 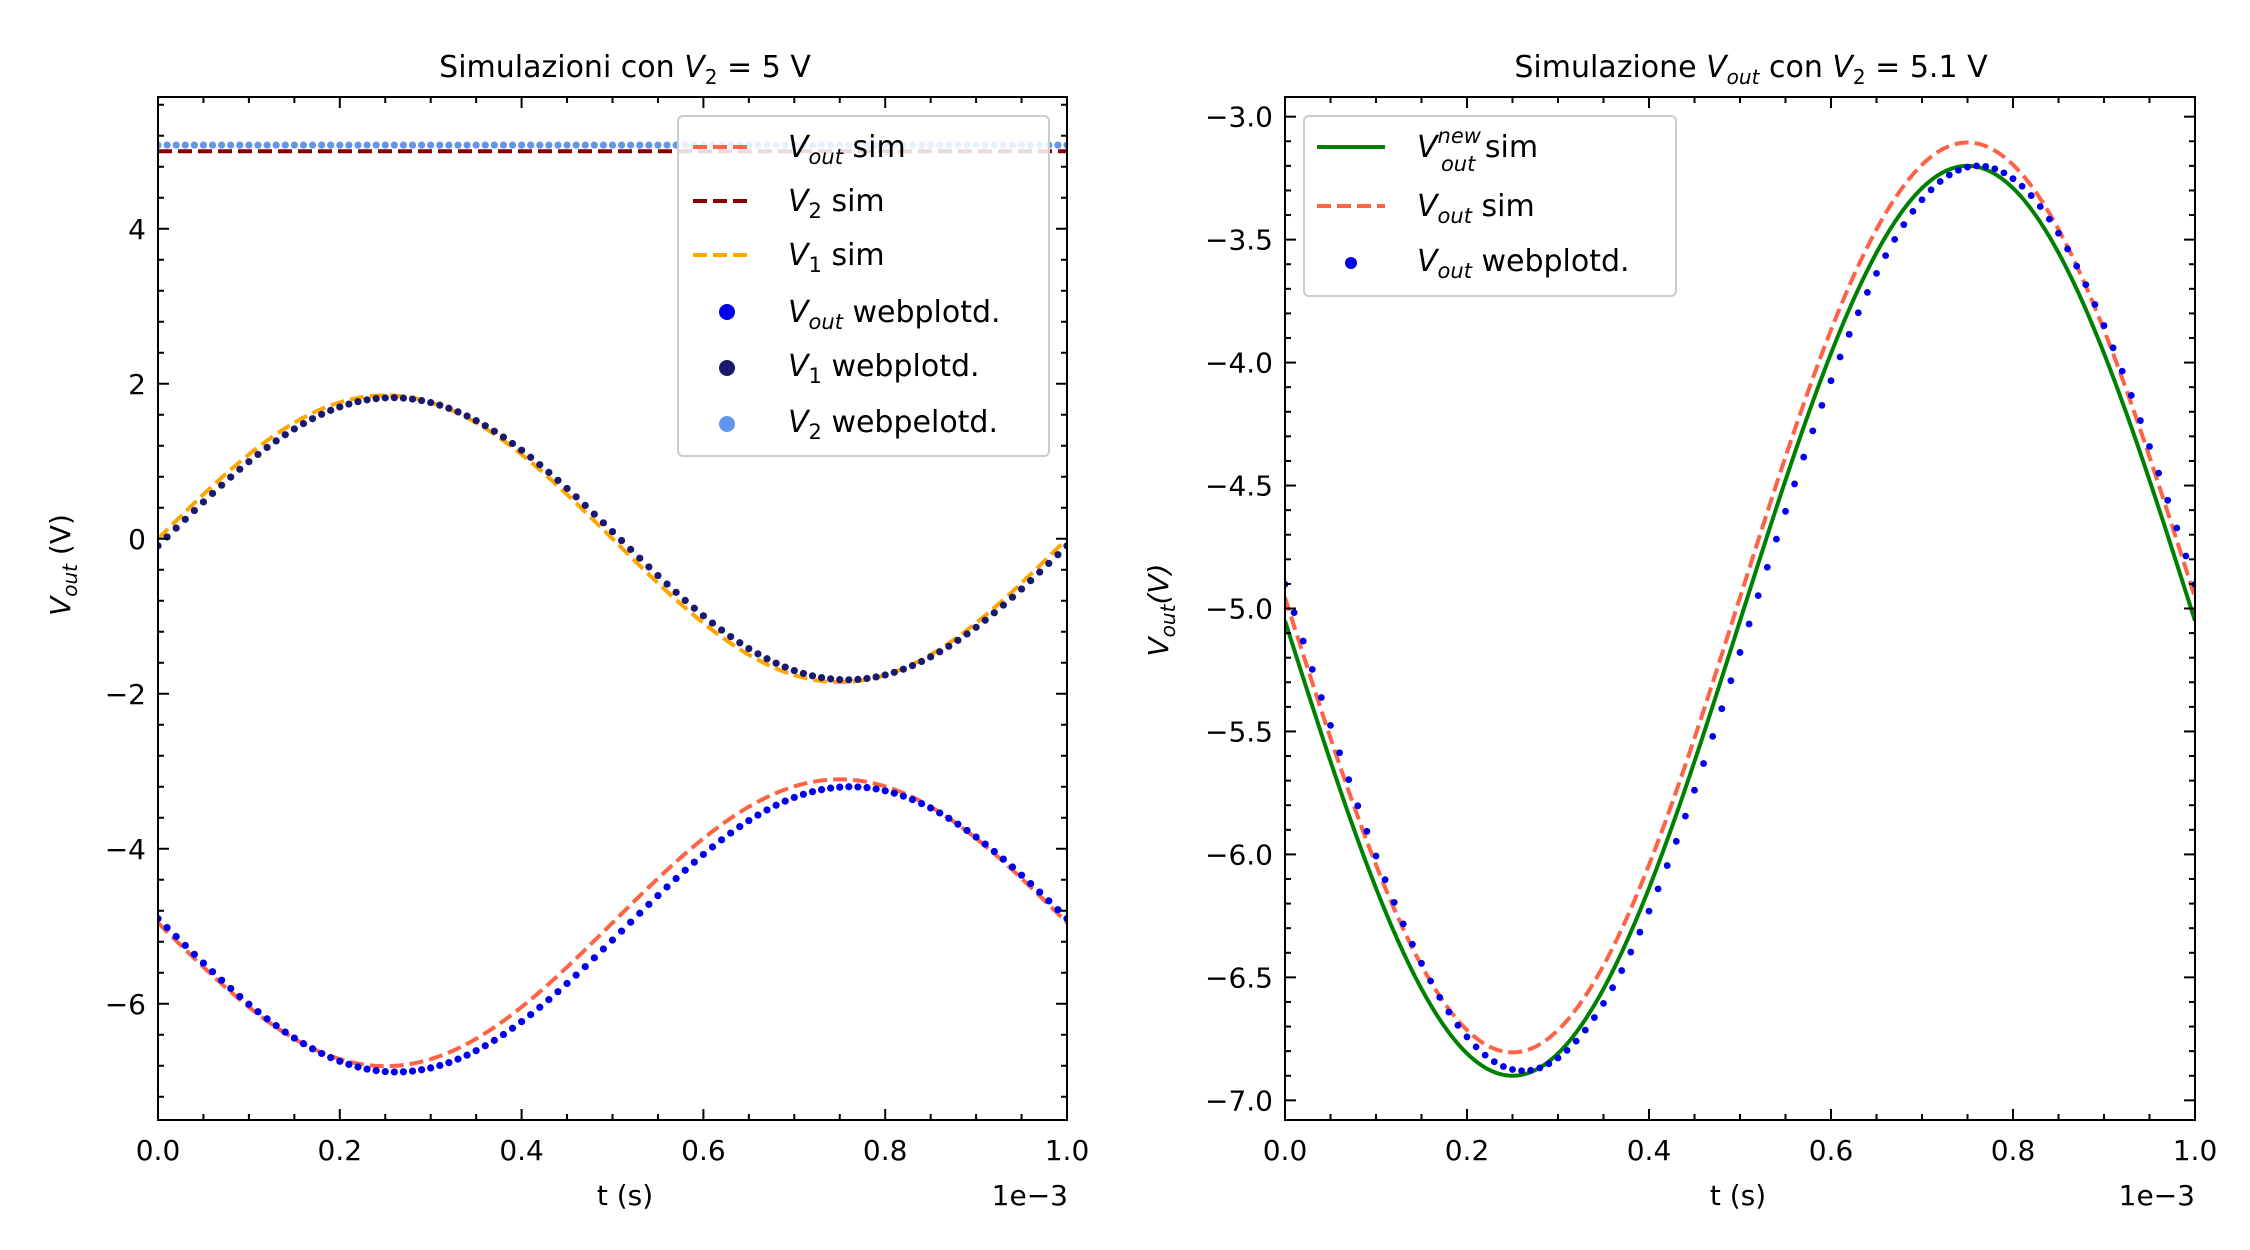 What do you see at coordinates (1523, 263) in the screenshot?
I see `svg-text: Vout webplotd.` at bounding box center [1523, 263].